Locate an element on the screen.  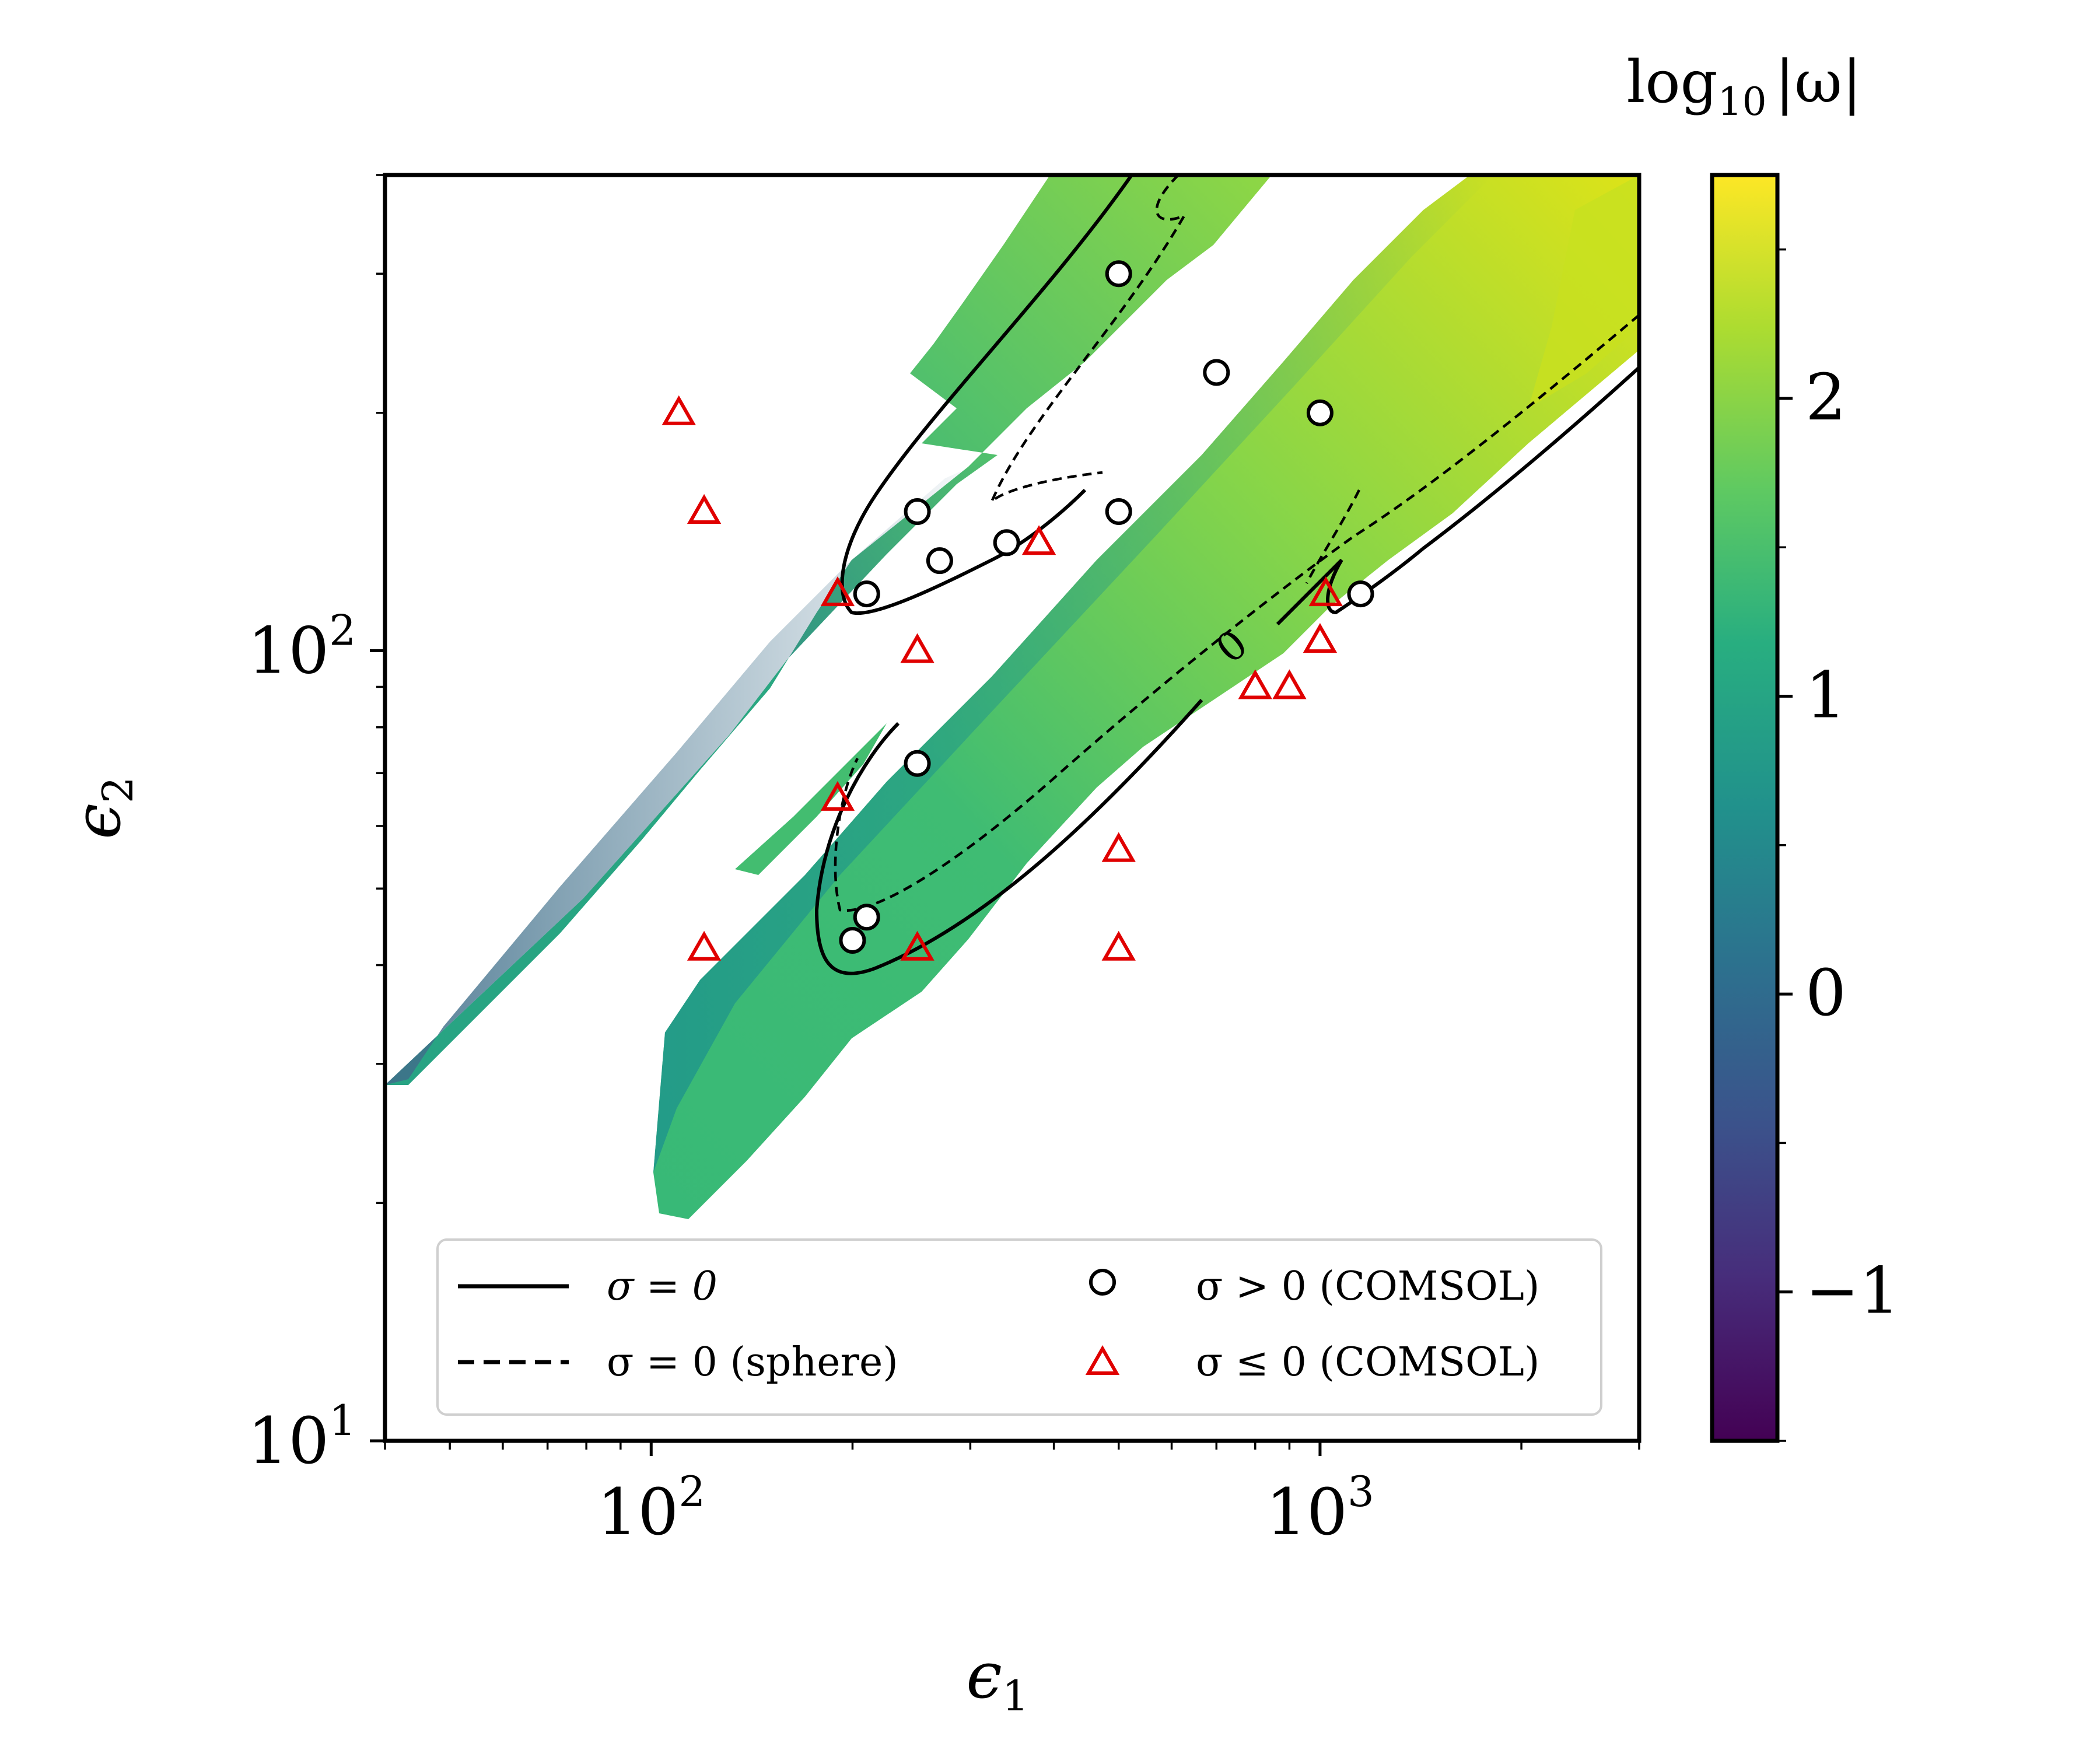
legend-label-sigma-positive: σ > 0 (COMSOL) is located at coordinates (1367, 1287).